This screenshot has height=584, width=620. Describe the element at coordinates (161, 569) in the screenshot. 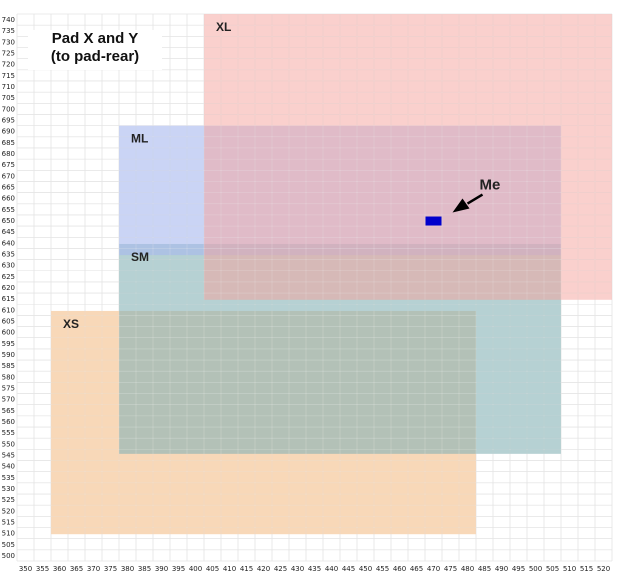

I see `x-tick-label: 390` at that location.